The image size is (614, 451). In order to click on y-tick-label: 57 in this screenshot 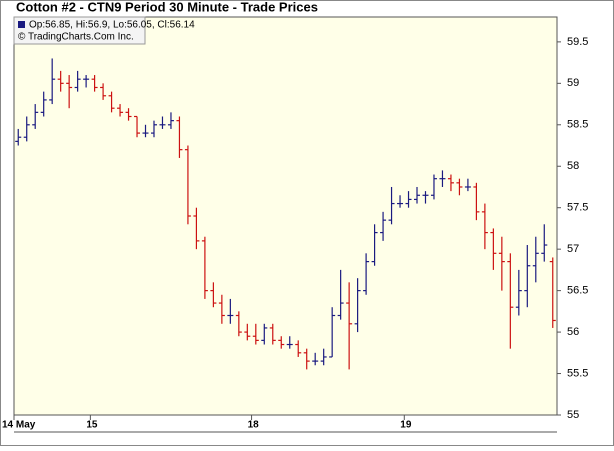, I will do `click(573, 249)`.